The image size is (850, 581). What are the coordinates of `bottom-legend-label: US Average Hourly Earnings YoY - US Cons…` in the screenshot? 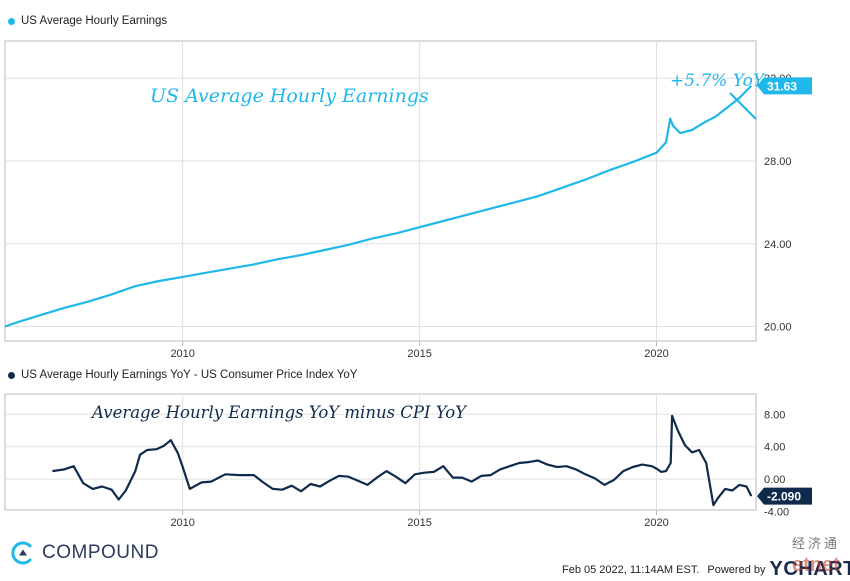 It's located at (189, 375).